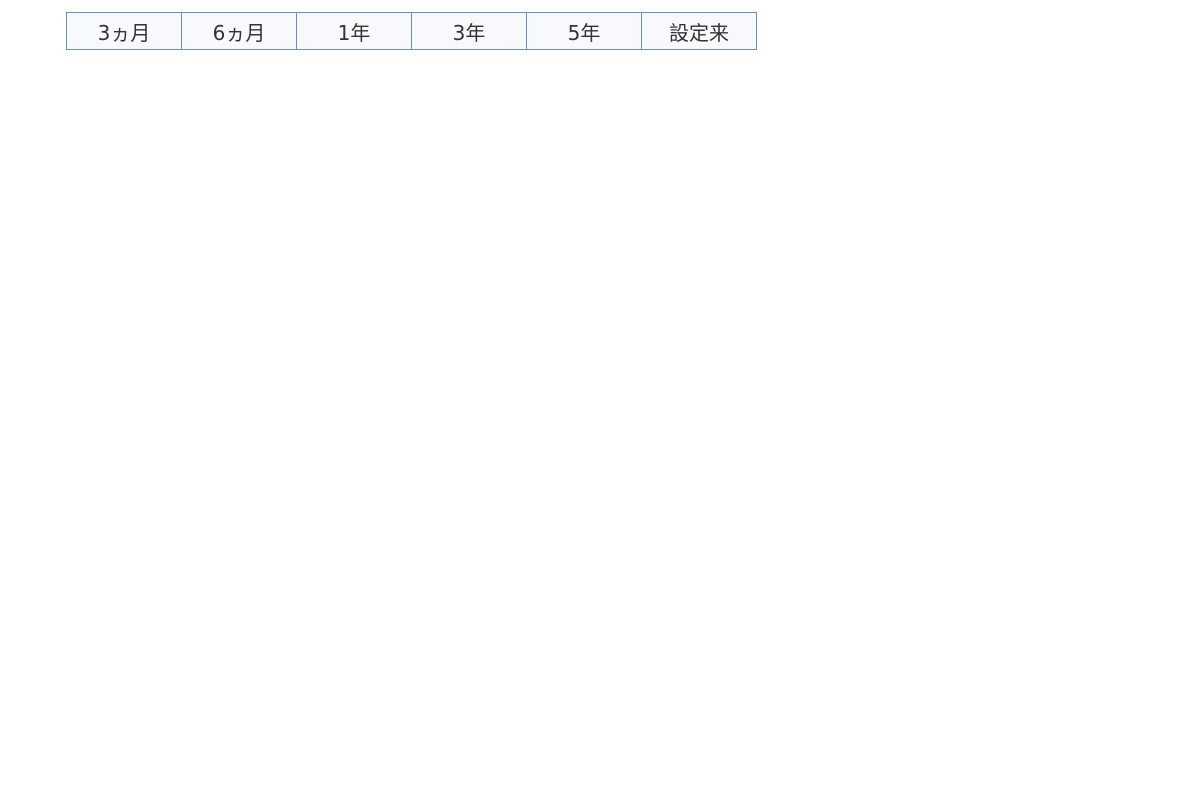  I want to click on navigator-frame, so click(613, 689).